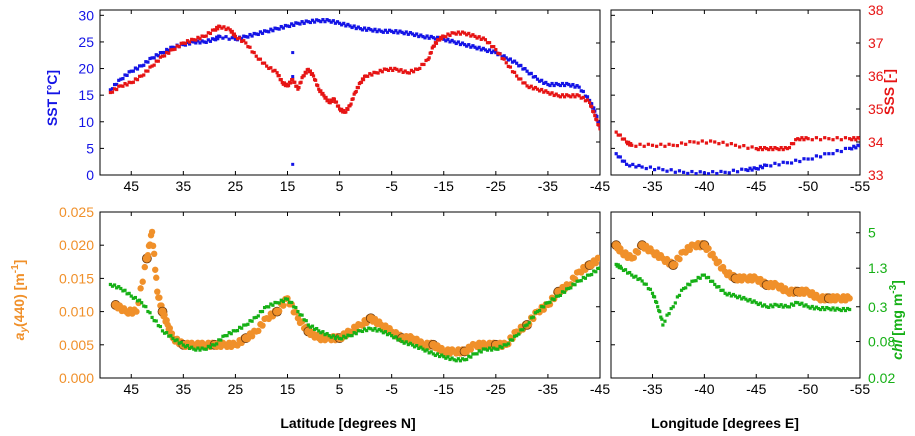  I want to click on x-tick-label: -35, so click(548, 389).